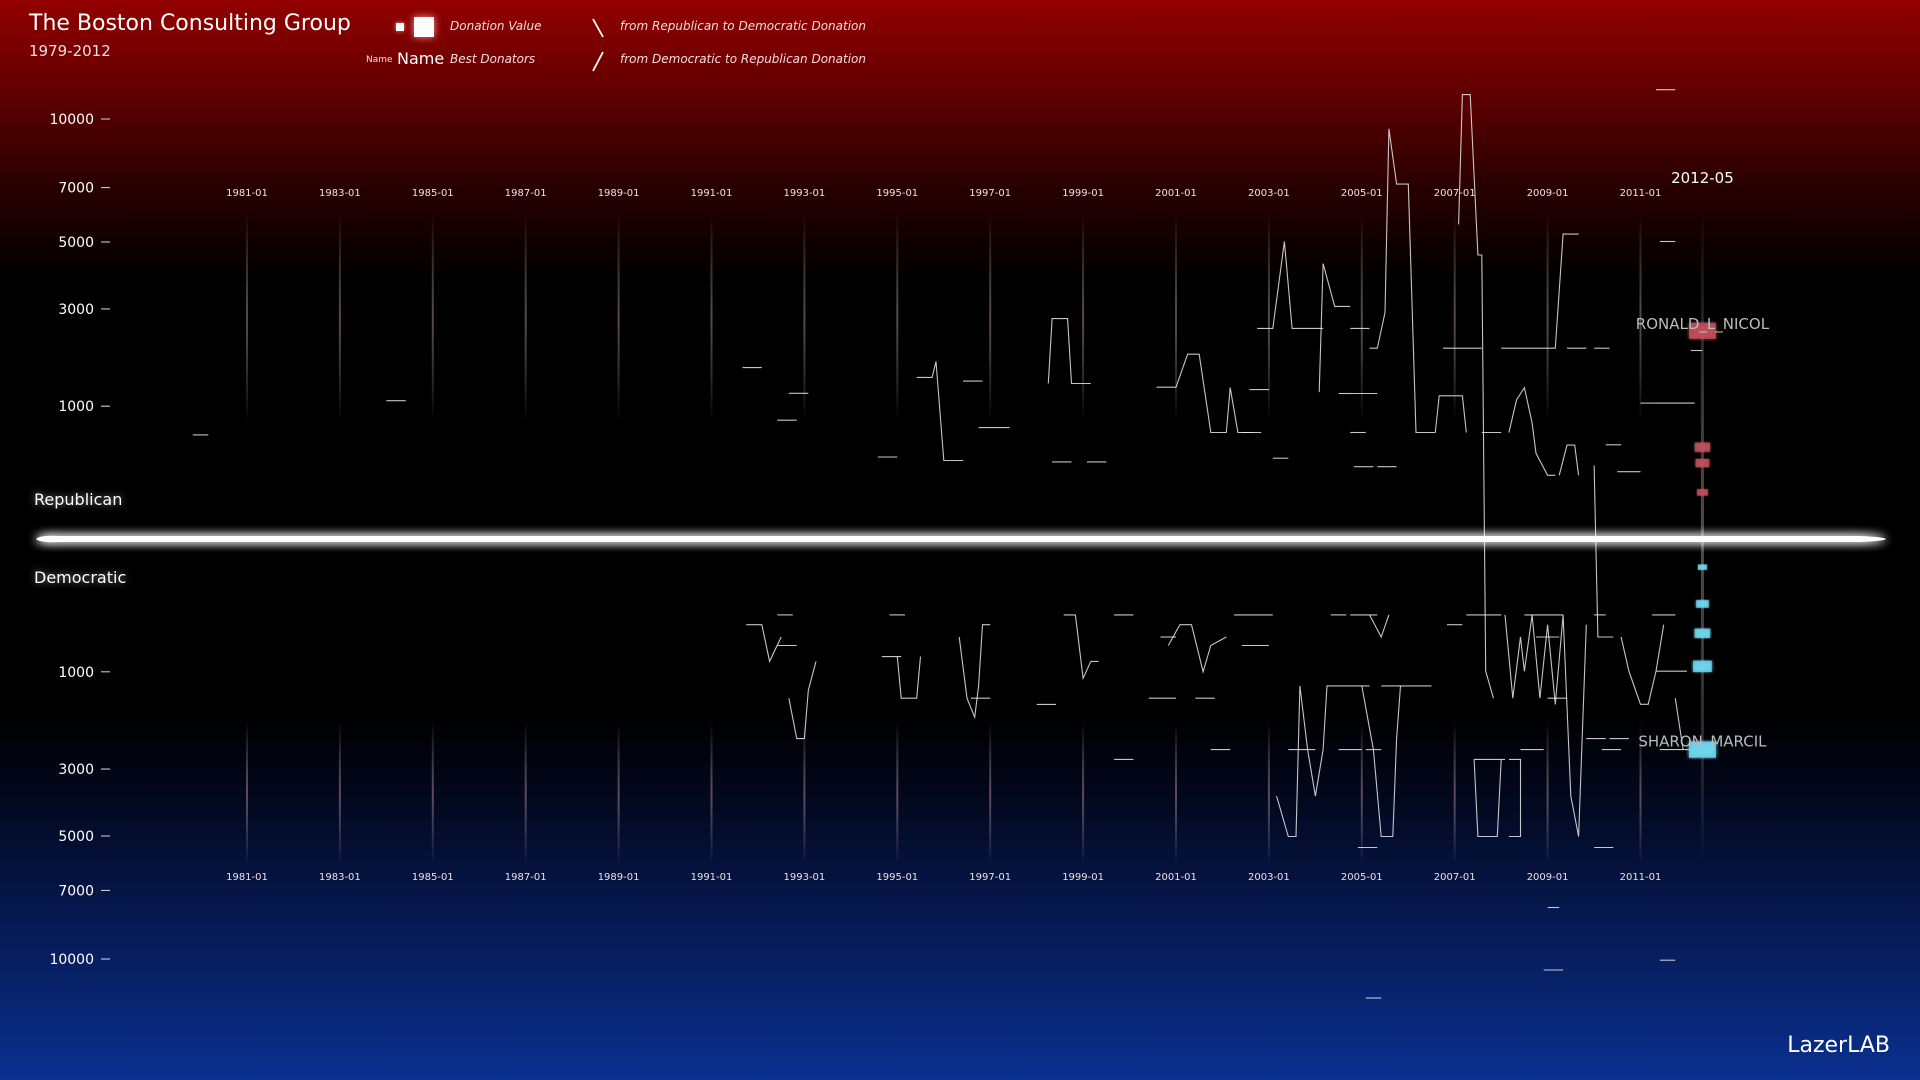  I want to click on legend-slash-icons, so click(598, 45).